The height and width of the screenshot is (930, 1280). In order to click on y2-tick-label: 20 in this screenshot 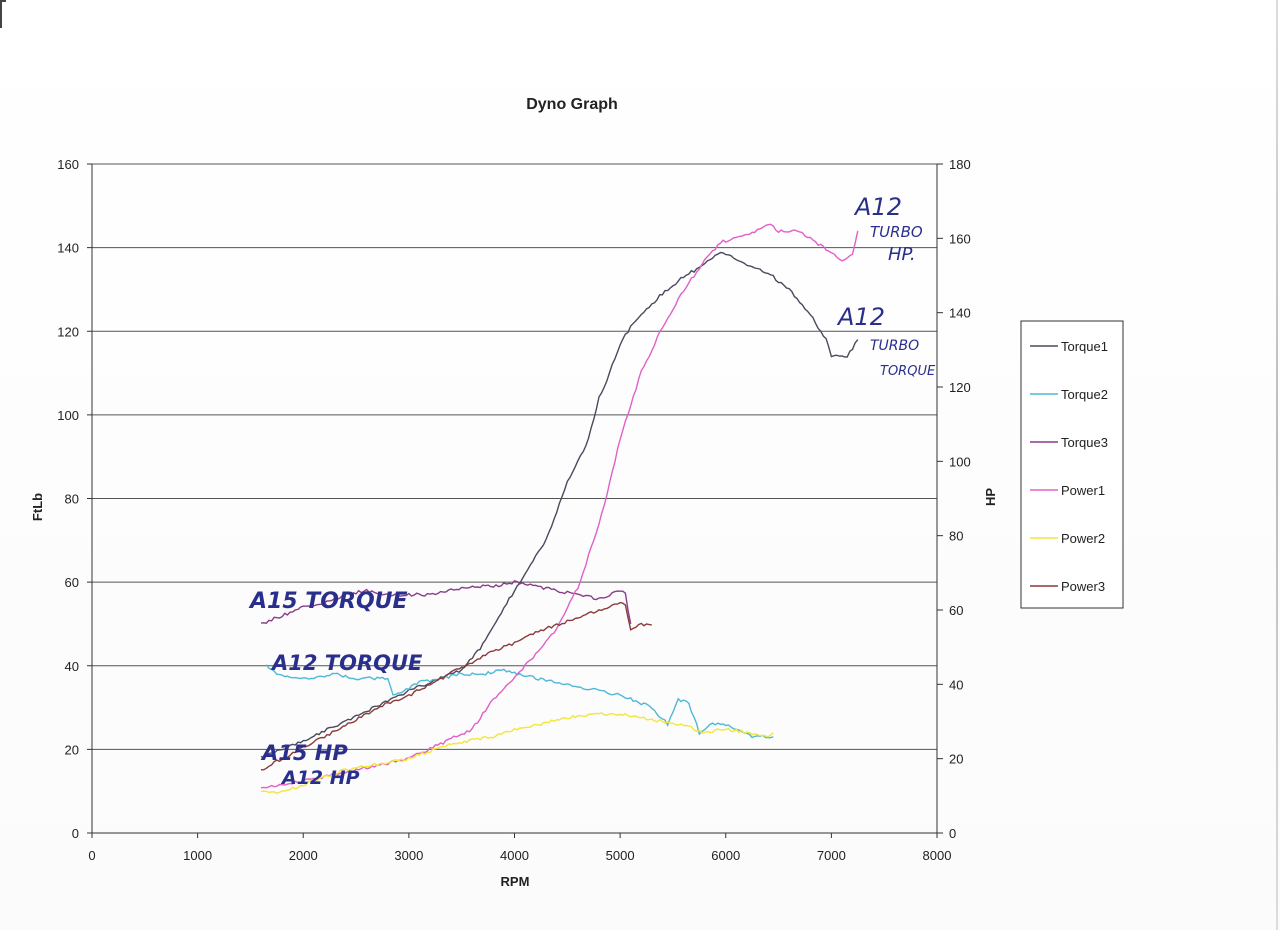, I will do `click(956, 759)`.